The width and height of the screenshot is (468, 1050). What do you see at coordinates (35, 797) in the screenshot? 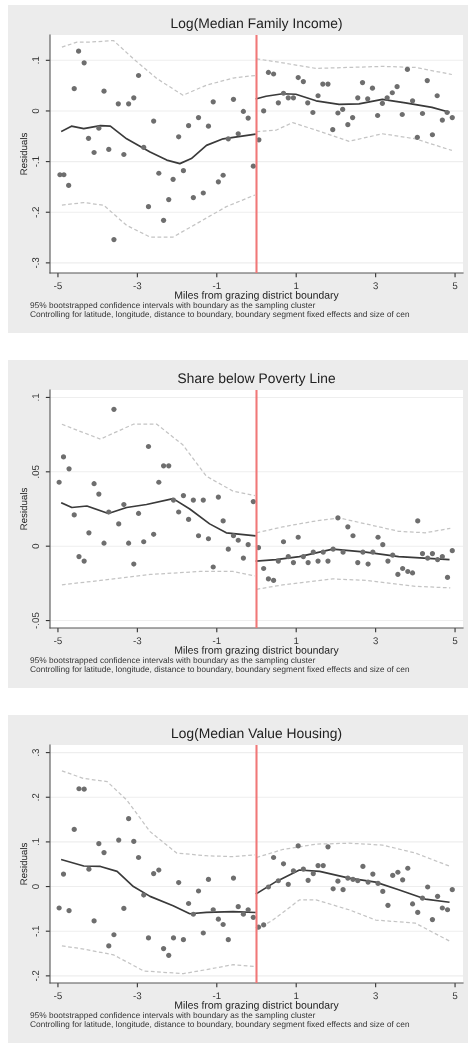
I see `y-tick-label: .2` at bounding box center [35, 797].